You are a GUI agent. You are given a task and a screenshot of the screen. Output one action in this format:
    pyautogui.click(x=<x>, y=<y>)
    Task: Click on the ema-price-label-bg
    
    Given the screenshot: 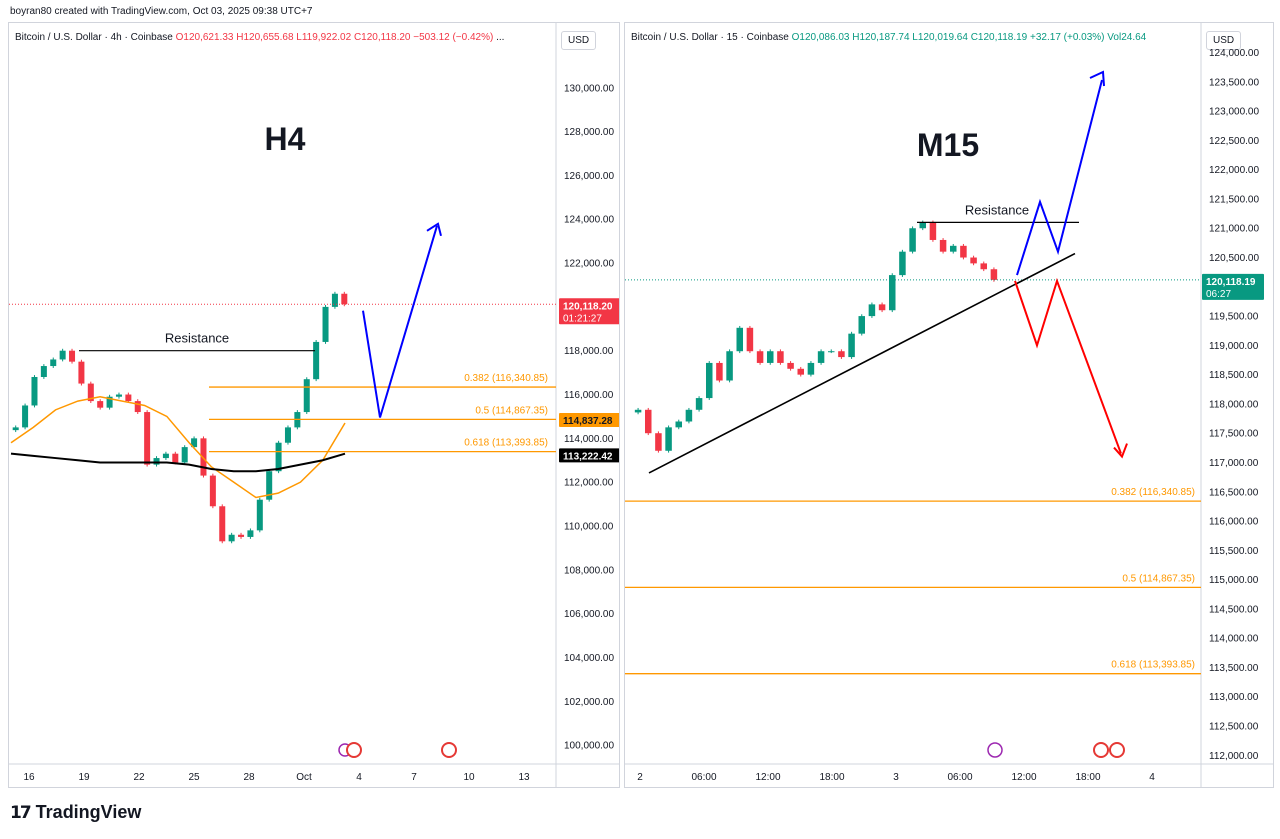 What is the action you would take?
    pyautogui.click(x=589, y=419)
    